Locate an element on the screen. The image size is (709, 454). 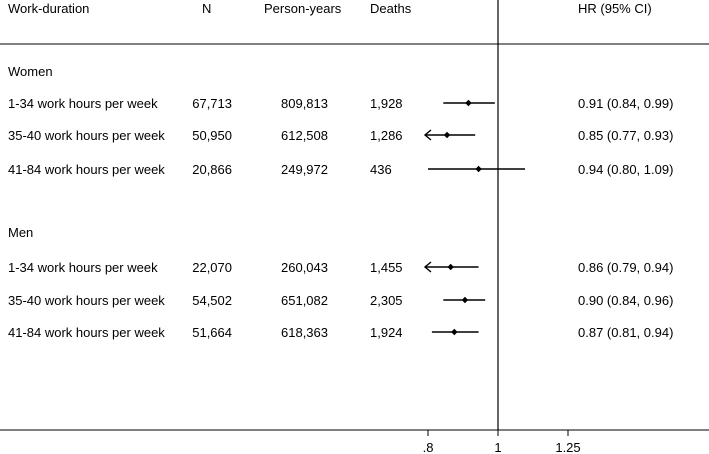
women-row-1-label: 1-34 work hours per week is located at coordinates (83, 103).